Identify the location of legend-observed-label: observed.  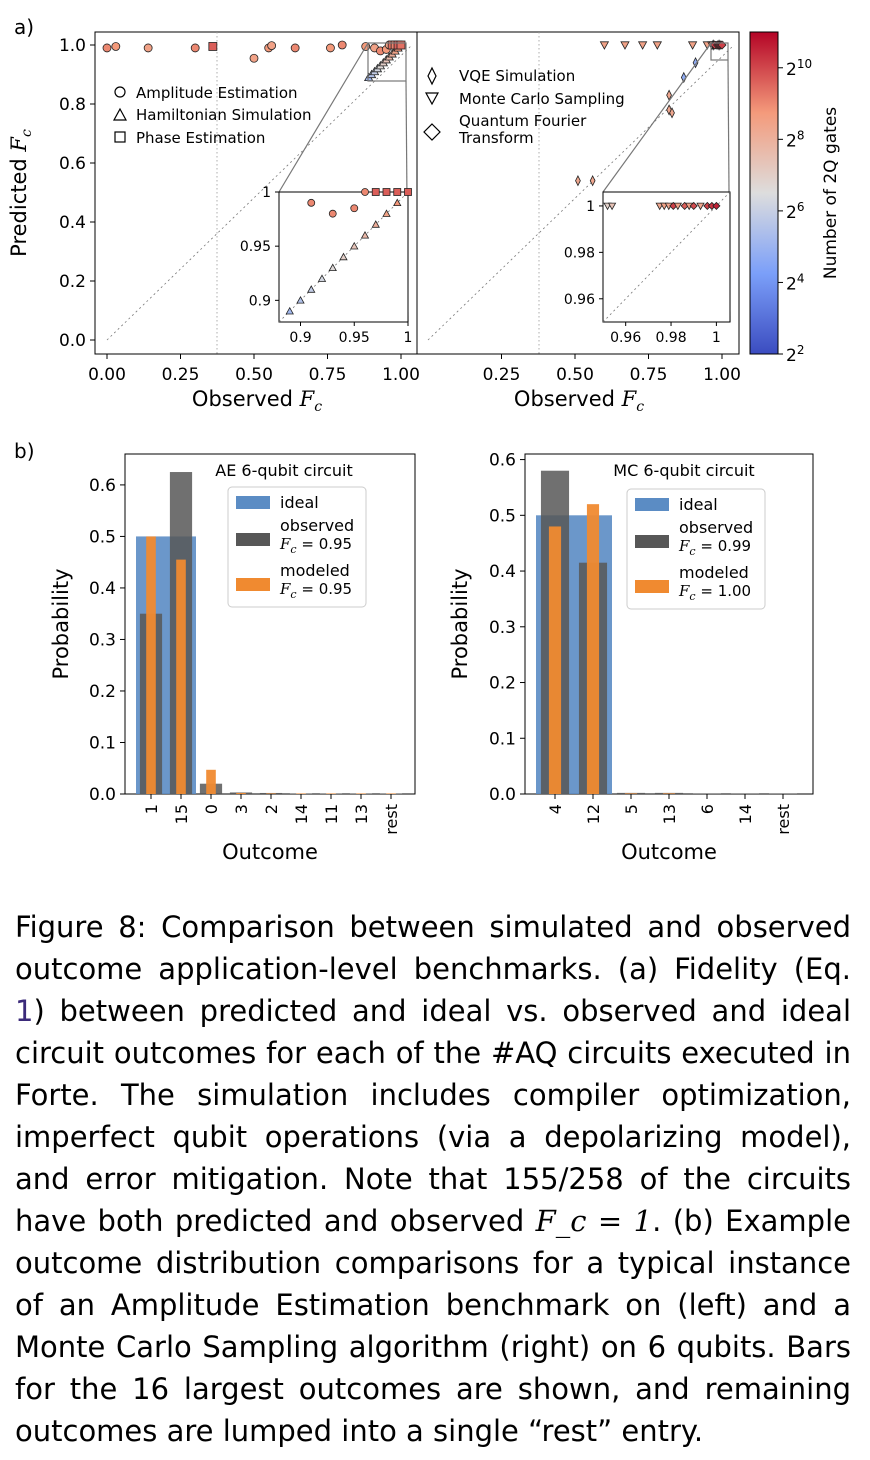
(716, 527).